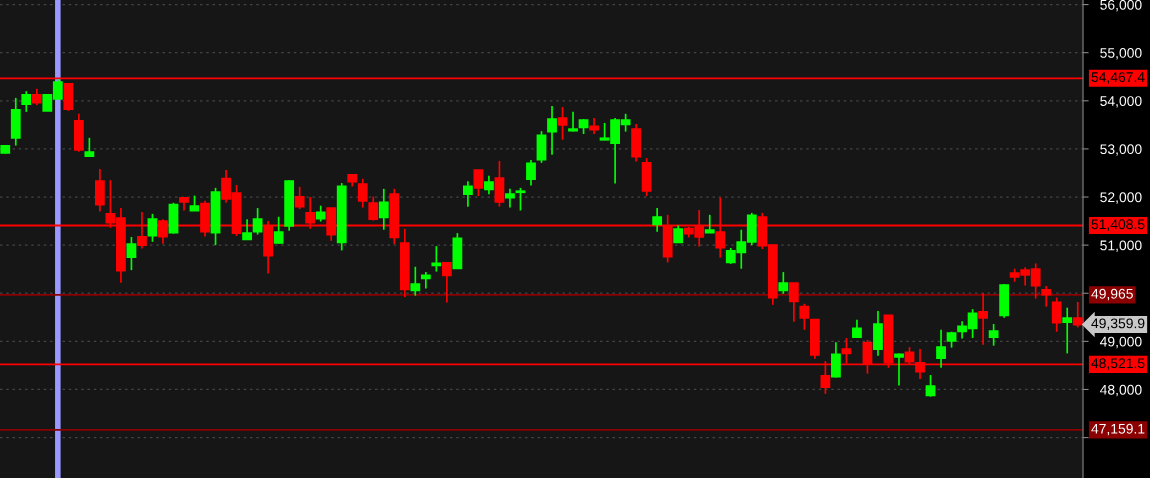  I want to click on ref-line-label: 49,965, so click(1112, 294).